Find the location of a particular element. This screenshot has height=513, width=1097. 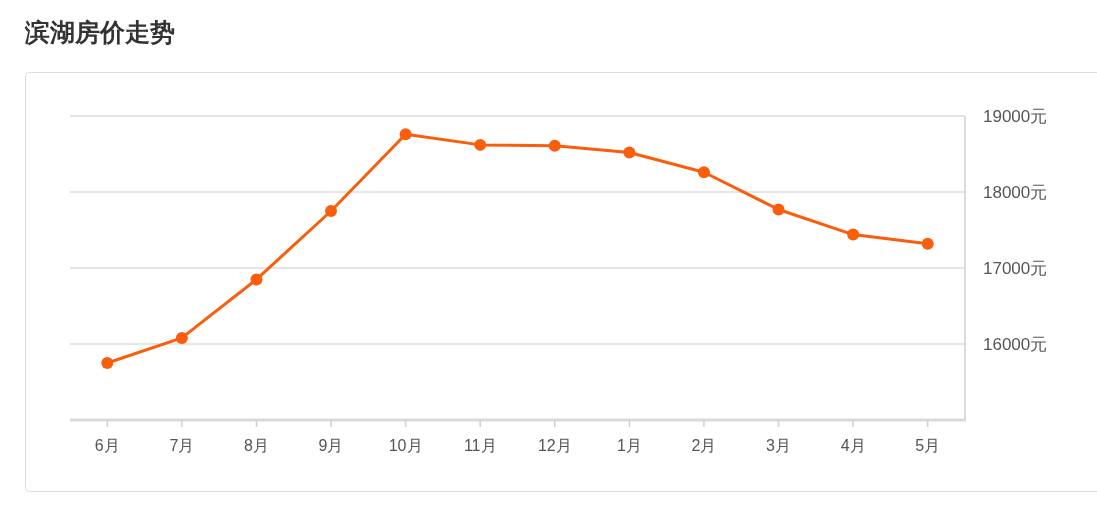

y-tick-label: 19000元 is located at coordinates (1015, 116).